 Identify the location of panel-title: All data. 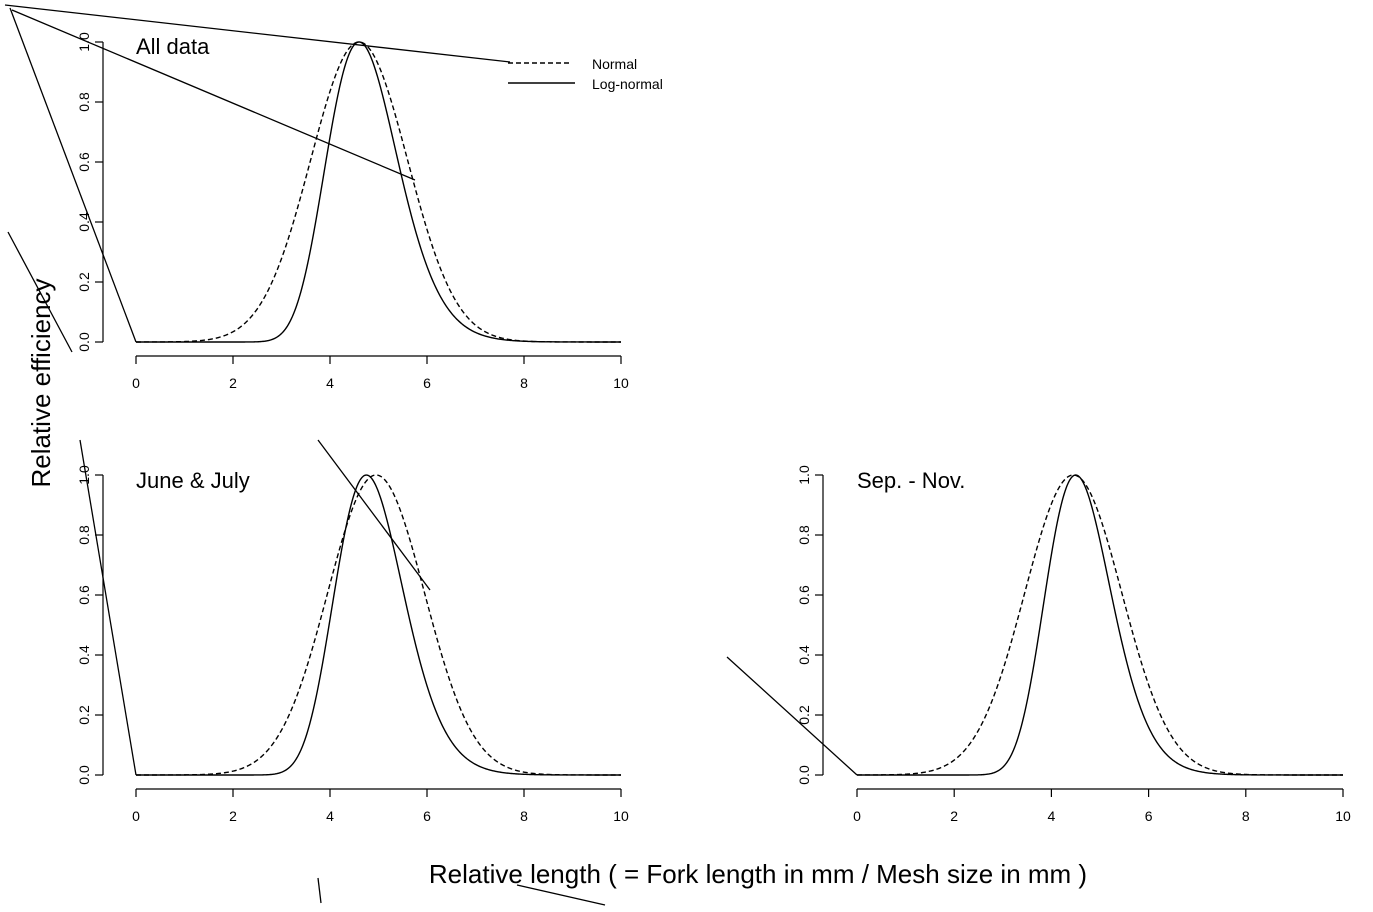
(173, 46).